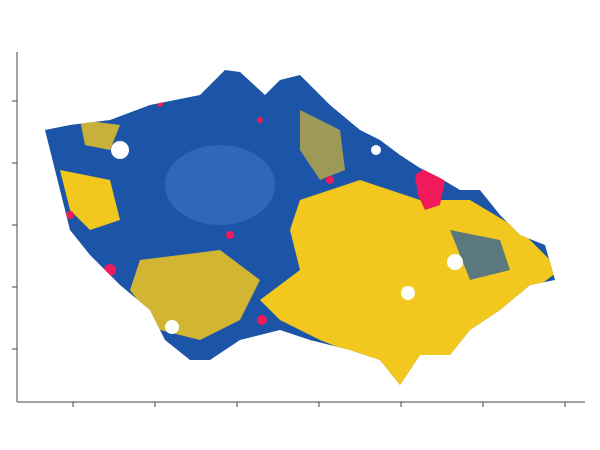 The image size is (600, 450). What do you see at coordinates (480, 255) in the screenshot?
I see `region-blue` at bounding box center [480, 255].